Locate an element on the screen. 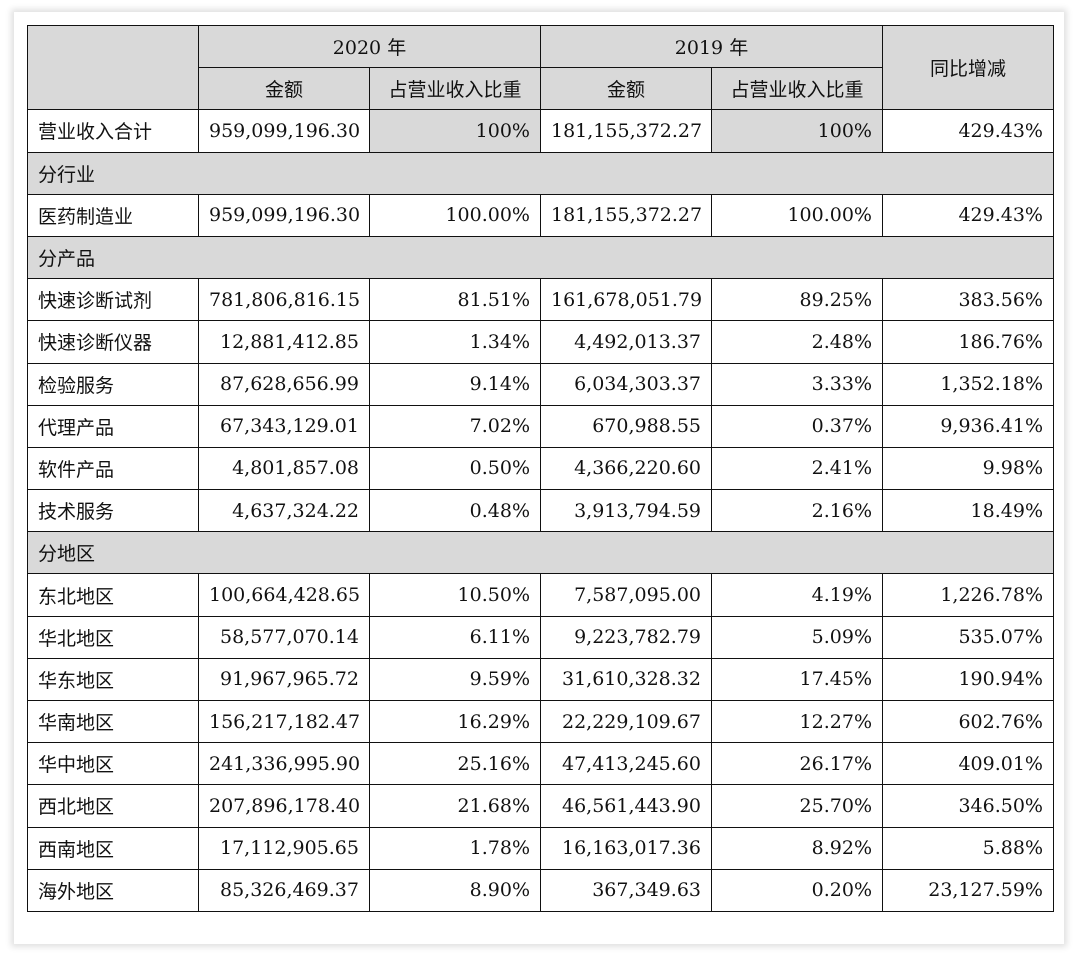 Image resolution: width=1080 pixels, height=958 pixels. ratio-2020: 100.00% is located at coordinates (455, 215).